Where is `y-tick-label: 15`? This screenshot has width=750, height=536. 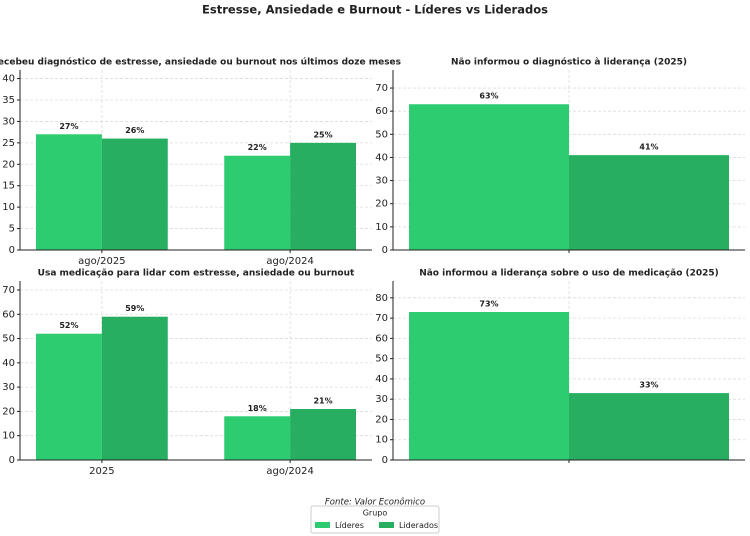
y-tick-label: 15 is located at coordinates (8, 186).